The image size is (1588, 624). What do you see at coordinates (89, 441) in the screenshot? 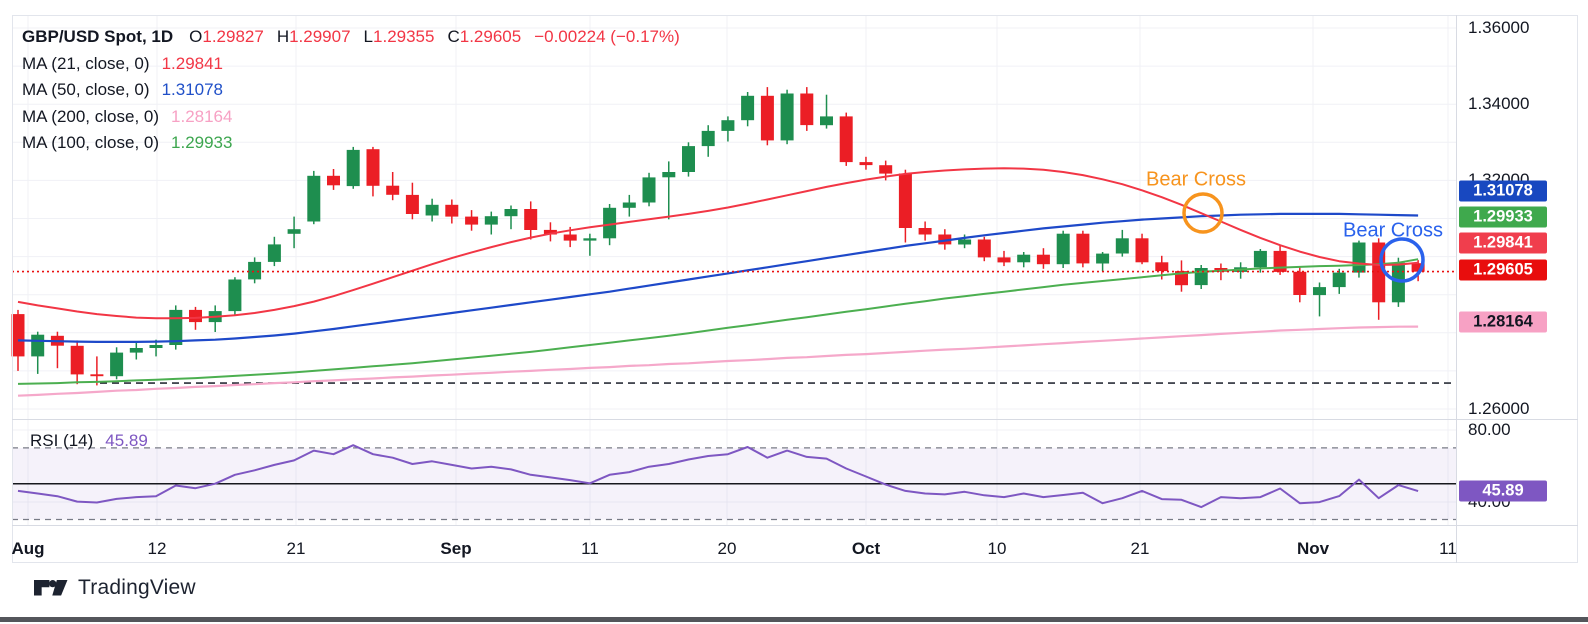
I see `rsi-legend: RSI (14) 45.89` at bounding box center [89, 441].